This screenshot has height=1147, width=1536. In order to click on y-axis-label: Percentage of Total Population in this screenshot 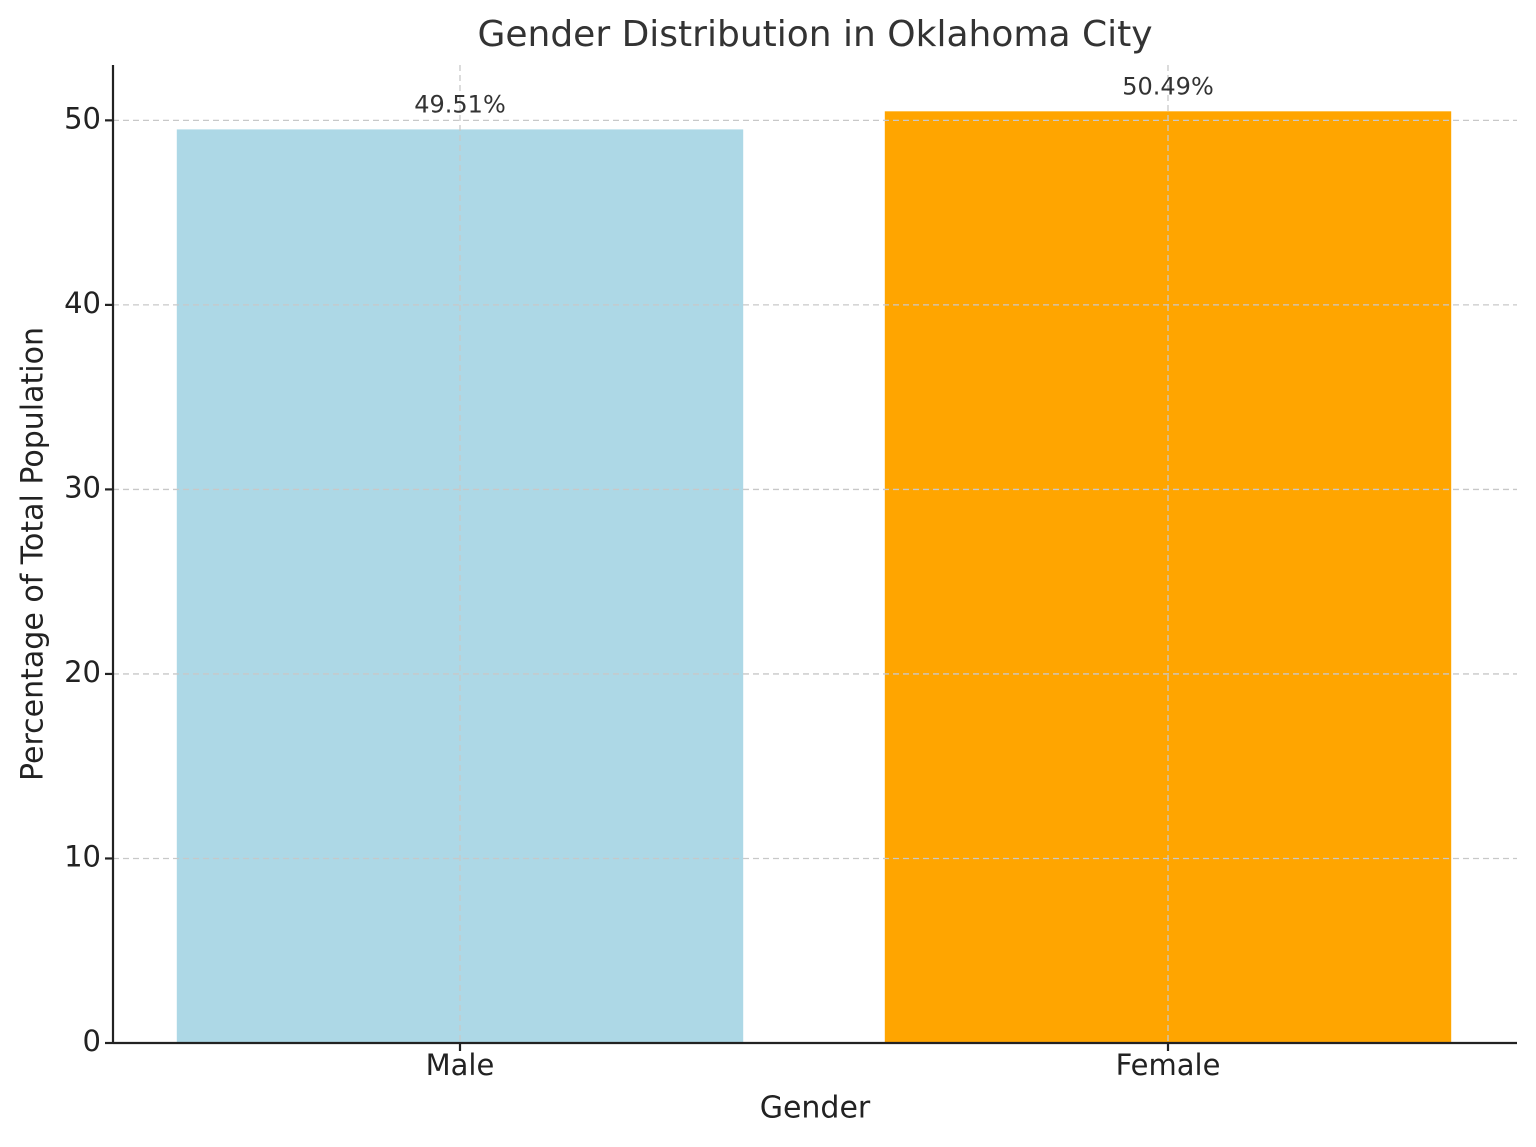, I will do `click(33, 554)`.